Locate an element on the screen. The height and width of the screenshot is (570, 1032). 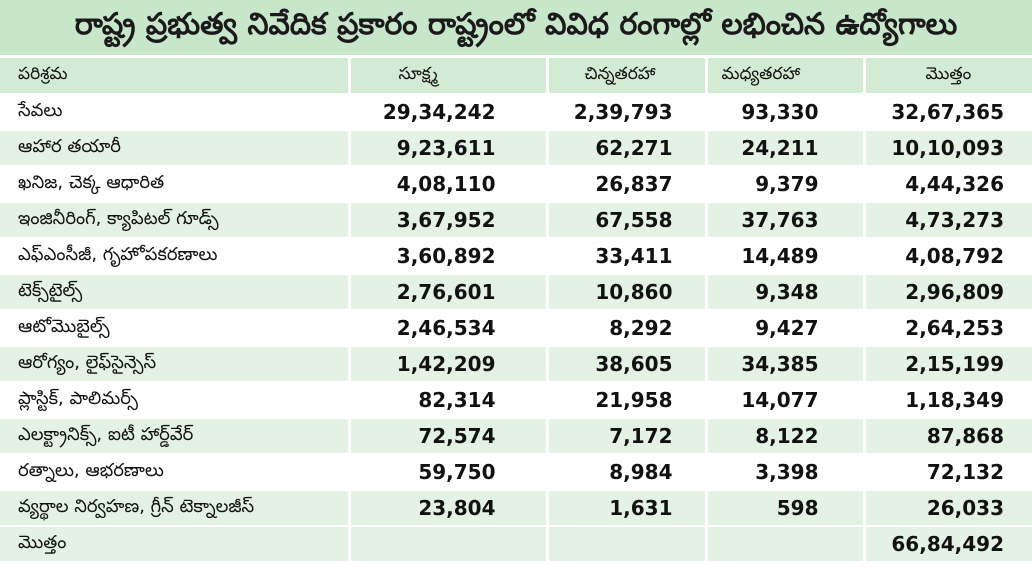
sector-cell: సేవలు is located at coordinates (174, 112).